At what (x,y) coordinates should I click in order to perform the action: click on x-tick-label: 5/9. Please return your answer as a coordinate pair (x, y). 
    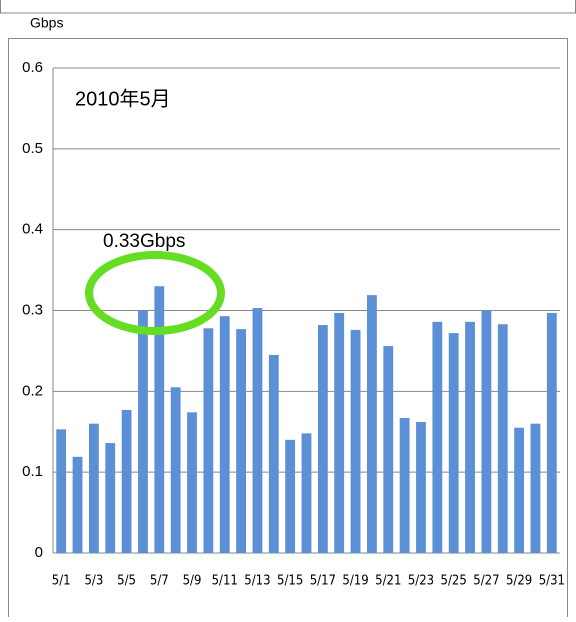
    Looking at the image, I should click on (192, 581).